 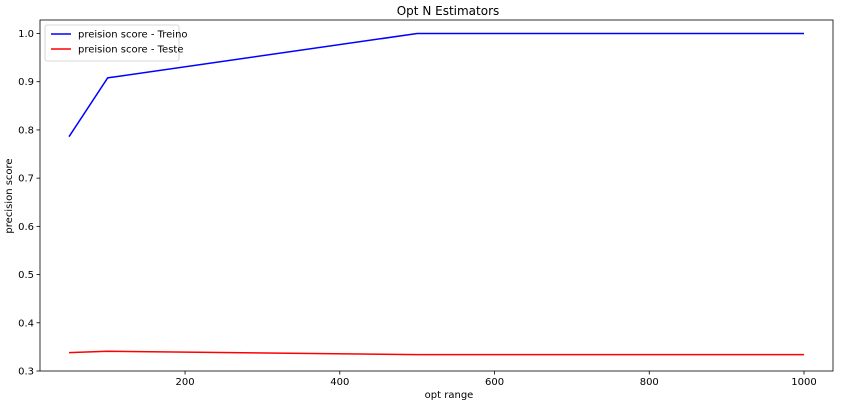 I want to click on y-axis-label: precision score, so click(x=9, y=195).